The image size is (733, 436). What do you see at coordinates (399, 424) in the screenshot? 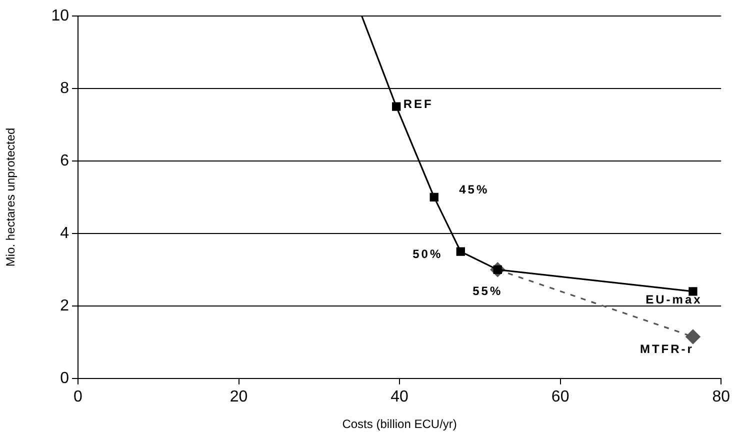
I see `x-axis-title: Costs (billion ECU/yr)` at bounding box center [399, 424].